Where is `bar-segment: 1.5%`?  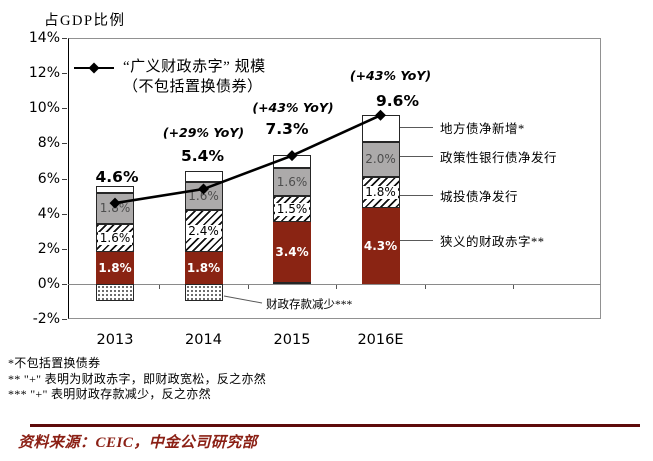 bar-segment: 1.5% is located at coordinates (292, 209).